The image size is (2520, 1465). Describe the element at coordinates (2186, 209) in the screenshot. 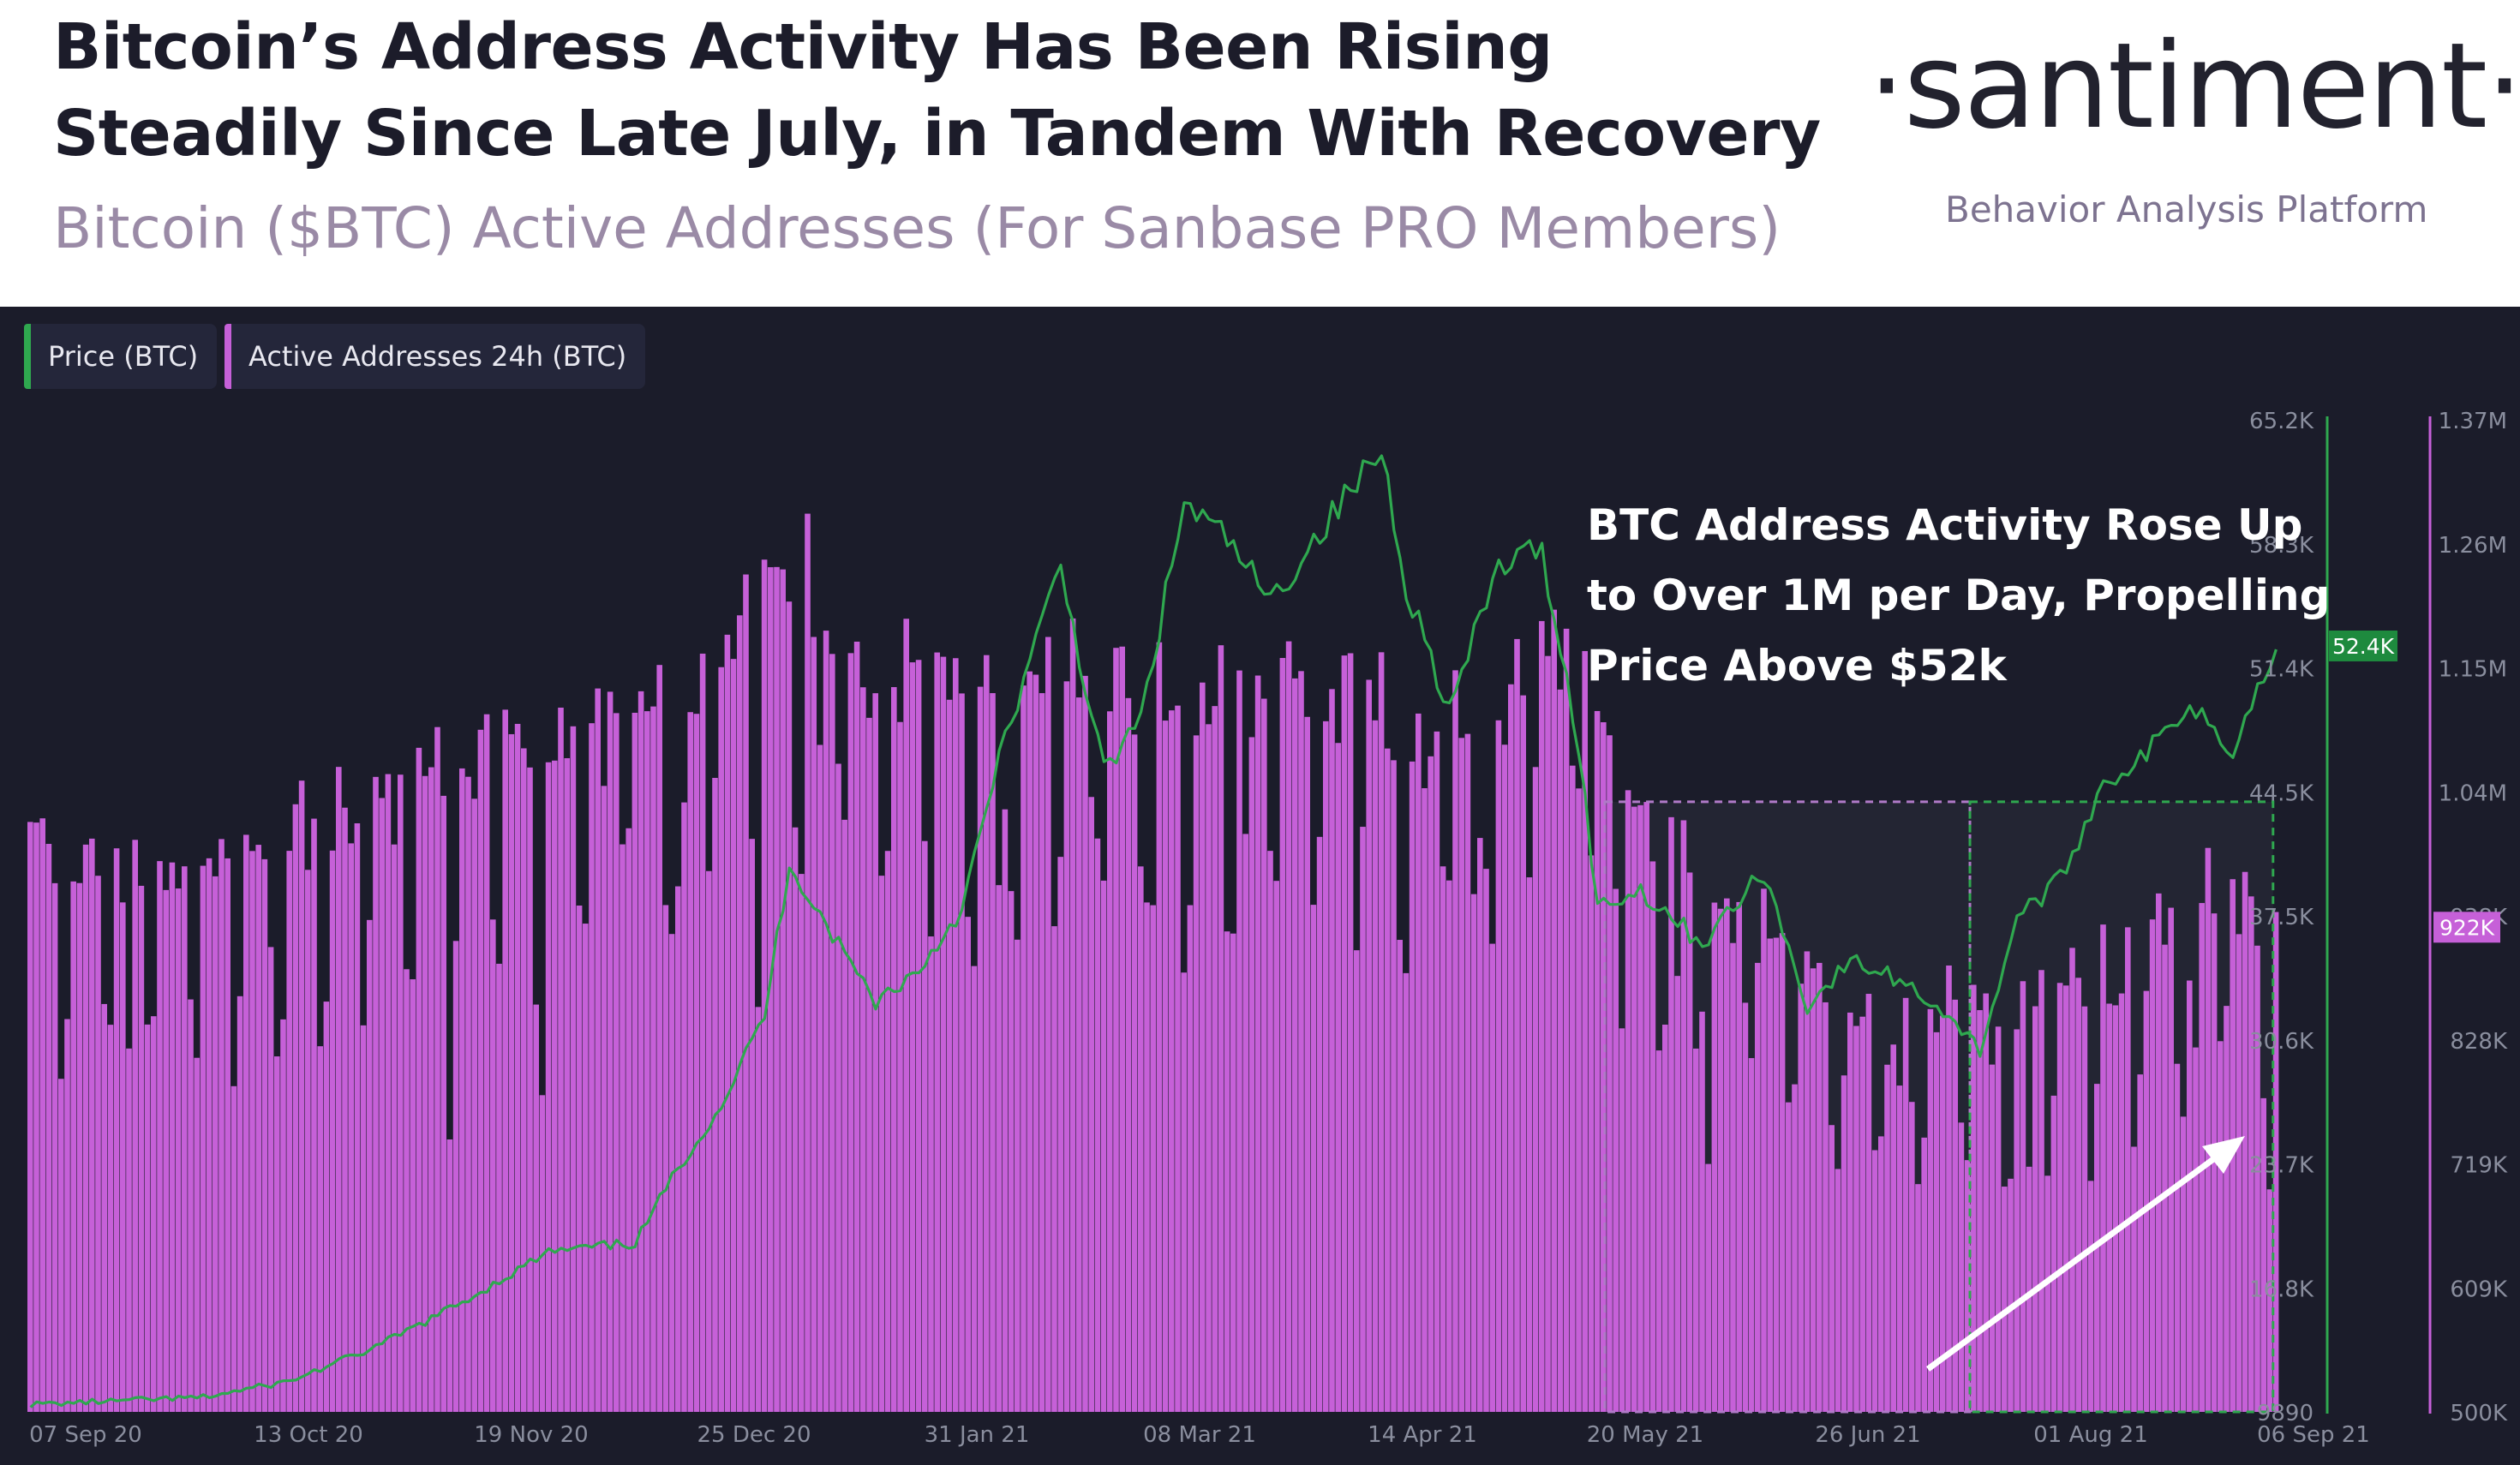

I see `brand-tagline: Behavior Analysis Platform` at that location.